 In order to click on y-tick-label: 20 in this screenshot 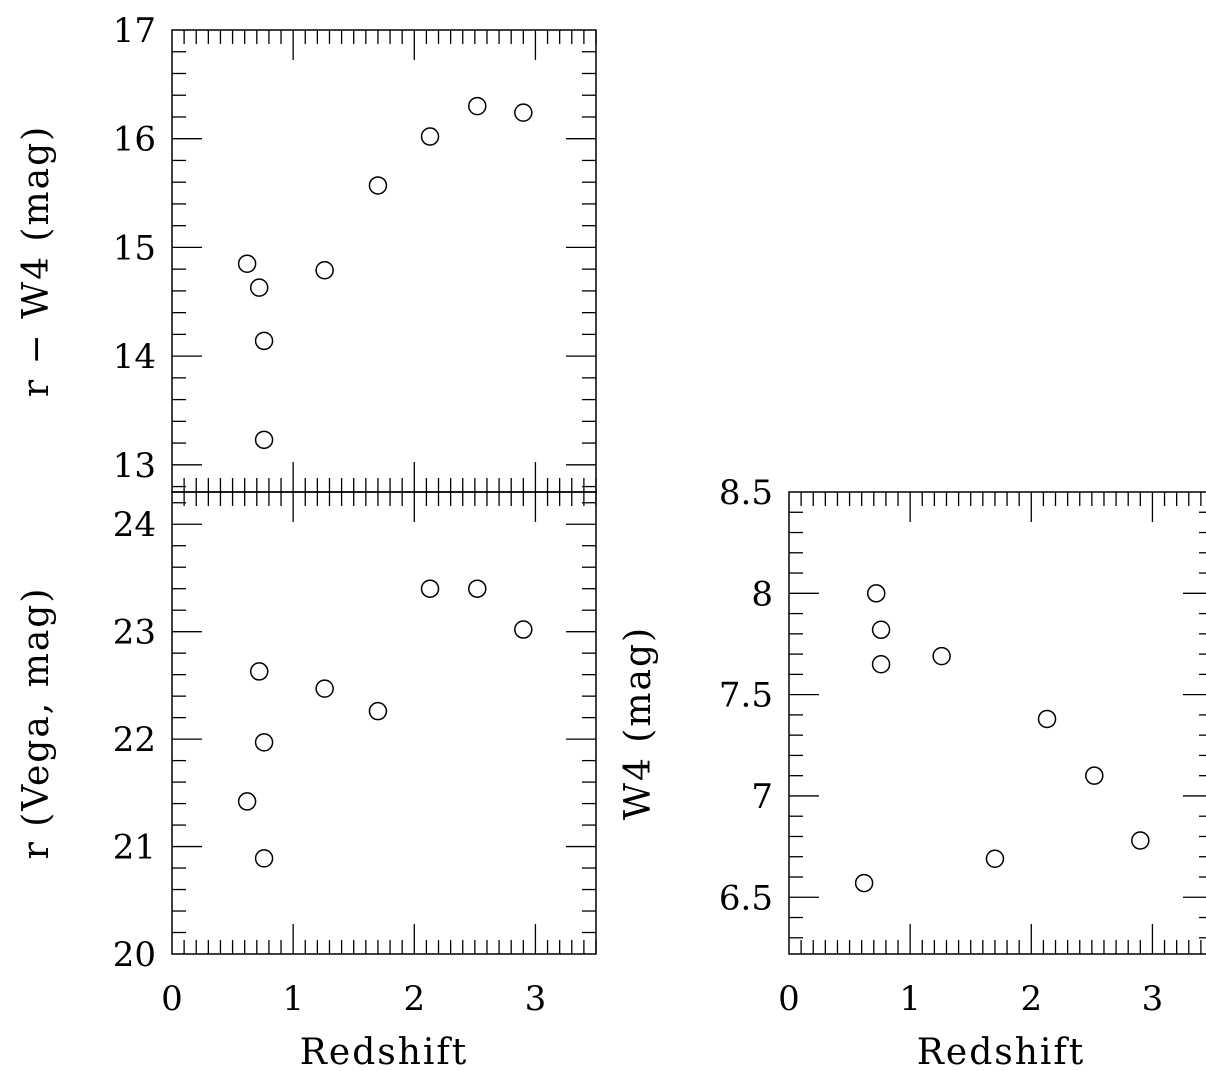, I will do `click(134, 955)`.